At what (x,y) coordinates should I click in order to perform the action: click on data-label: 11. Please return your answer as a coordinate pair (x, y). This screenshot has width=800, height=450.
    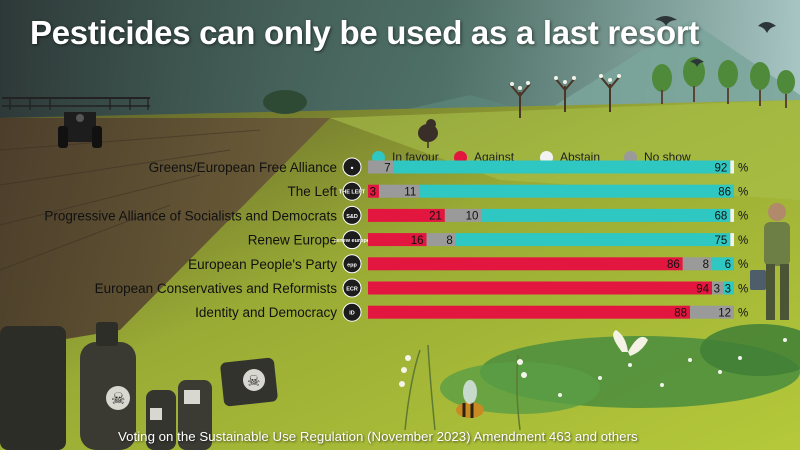
    Looking at the image, I should click on (410, 193).